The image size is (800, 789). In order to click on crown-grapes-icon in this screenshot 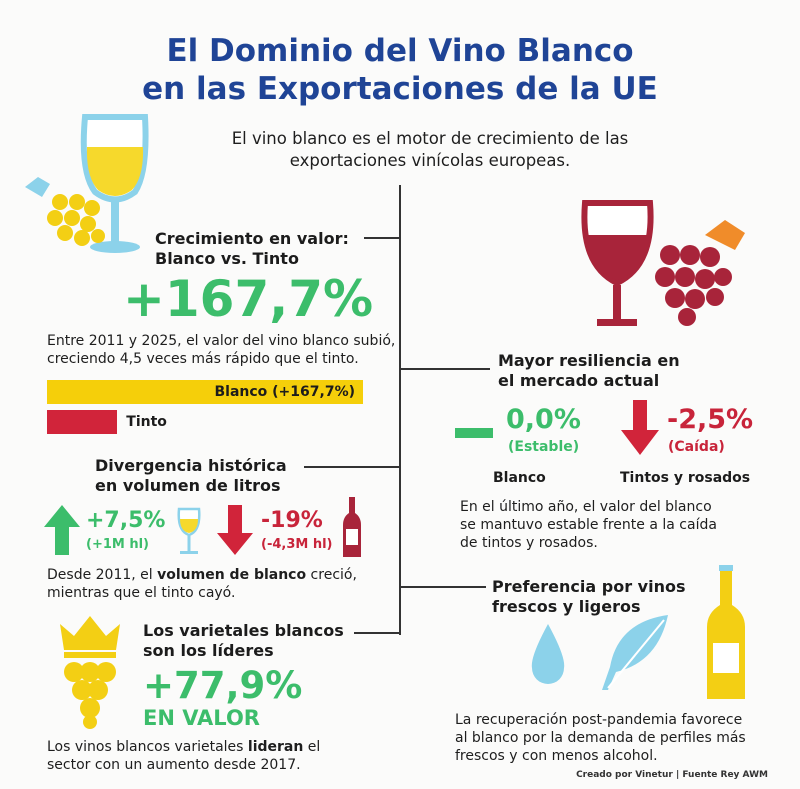, I will do `click(90, 672)`.